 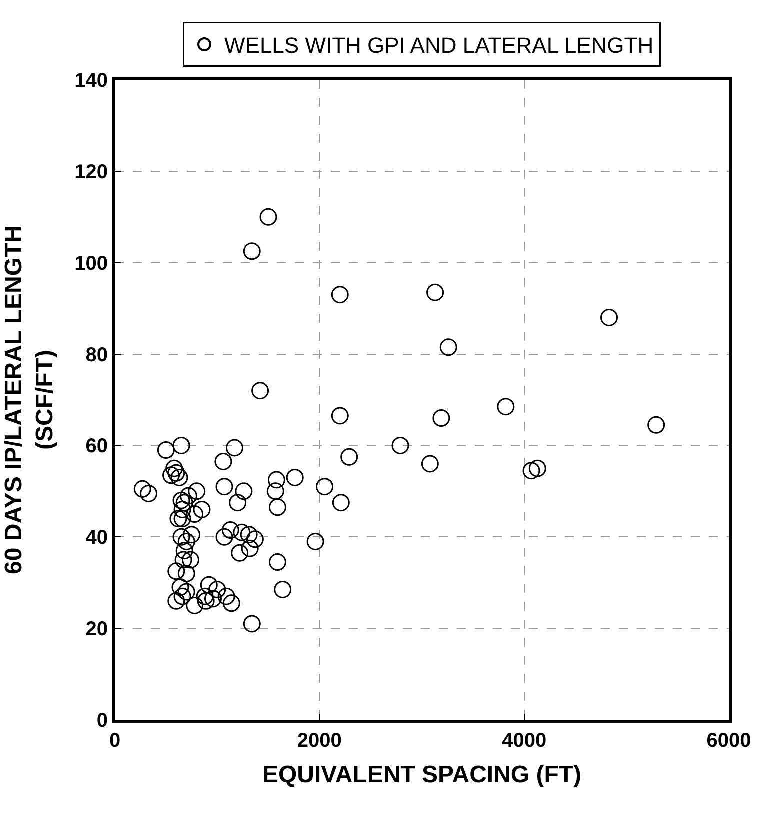 What do you see at coordinates (29, 400) in the screenshot?
I see `y-axis-title: 60 DAYS IP/LATERAL LENGTH (SCF/FT)` at bounding box center [29, 400].